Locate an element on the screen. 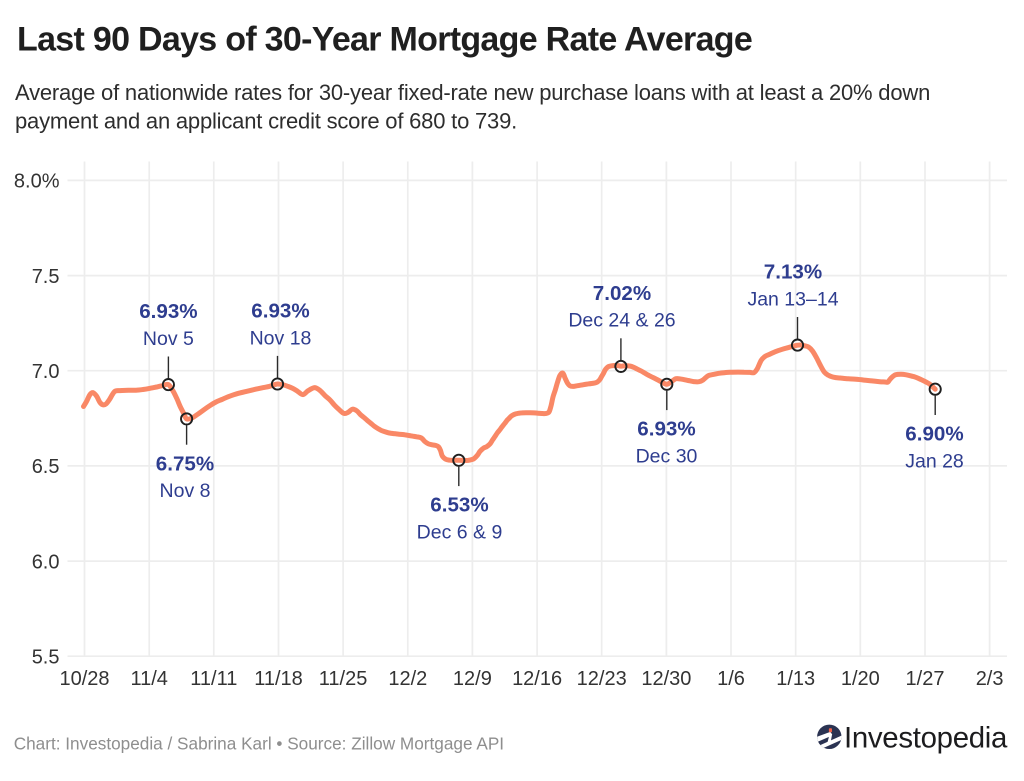  svg-text: 6.90% is located at coordinates (934, 434).